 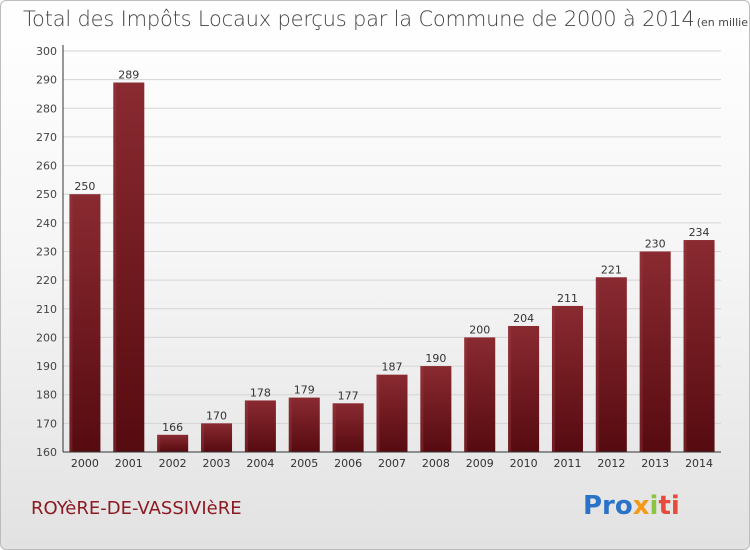 What do you see at coordinates (524, 463) in the screenshot?
I see `x-tick-label: 2010` at bounding box center [524, 463].